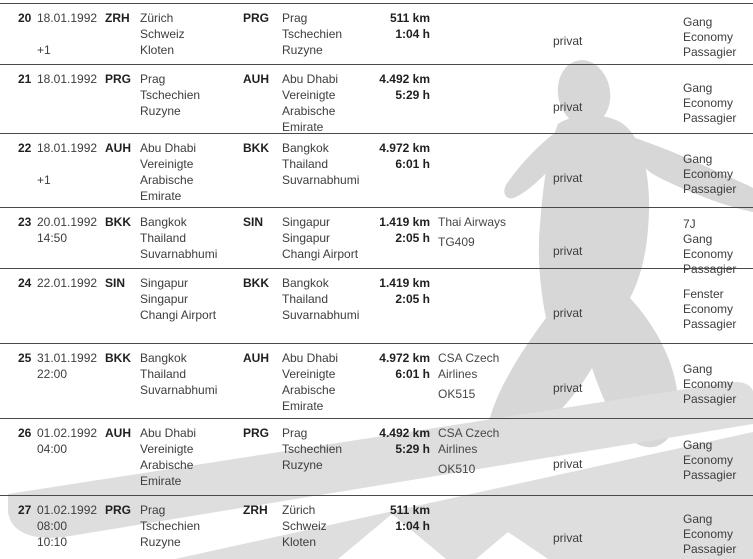  What do you see at coordinates (191, 527) in the screenshot?
I see `departure-city-cell: Prag Tschechien Ruzyne` at bounding box center [191, 527].